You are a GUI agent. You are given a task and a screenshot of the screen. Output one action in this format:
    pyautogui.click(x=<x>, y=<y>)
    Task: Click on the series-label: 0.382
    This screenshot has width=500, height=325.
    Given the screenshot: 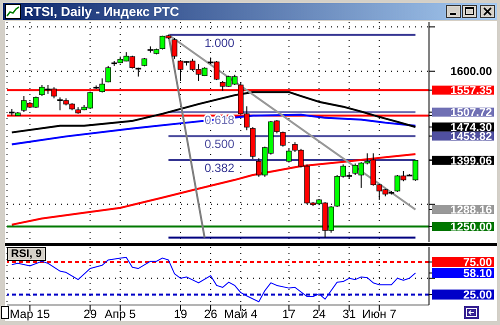 What is the action you would take?
    pyautogui.click(x=219, y=167)
    